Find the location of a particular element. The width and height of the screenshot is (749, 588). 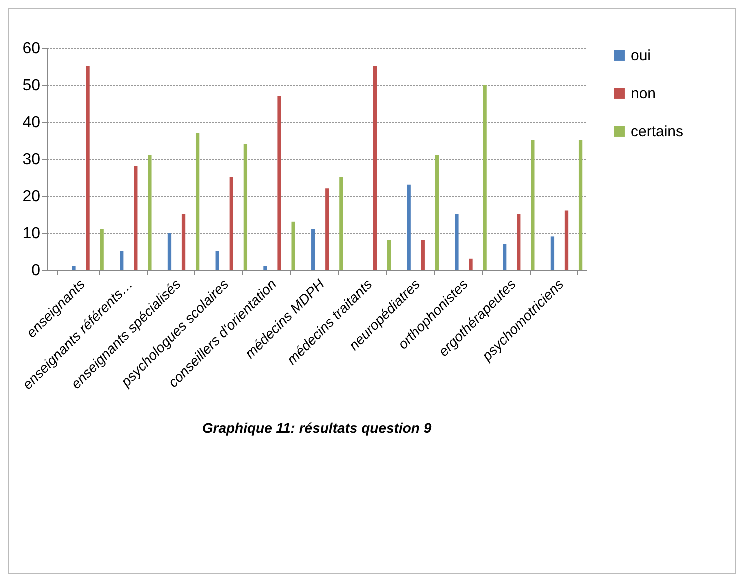

legend-label: certains is located at coordinates (657, 132).